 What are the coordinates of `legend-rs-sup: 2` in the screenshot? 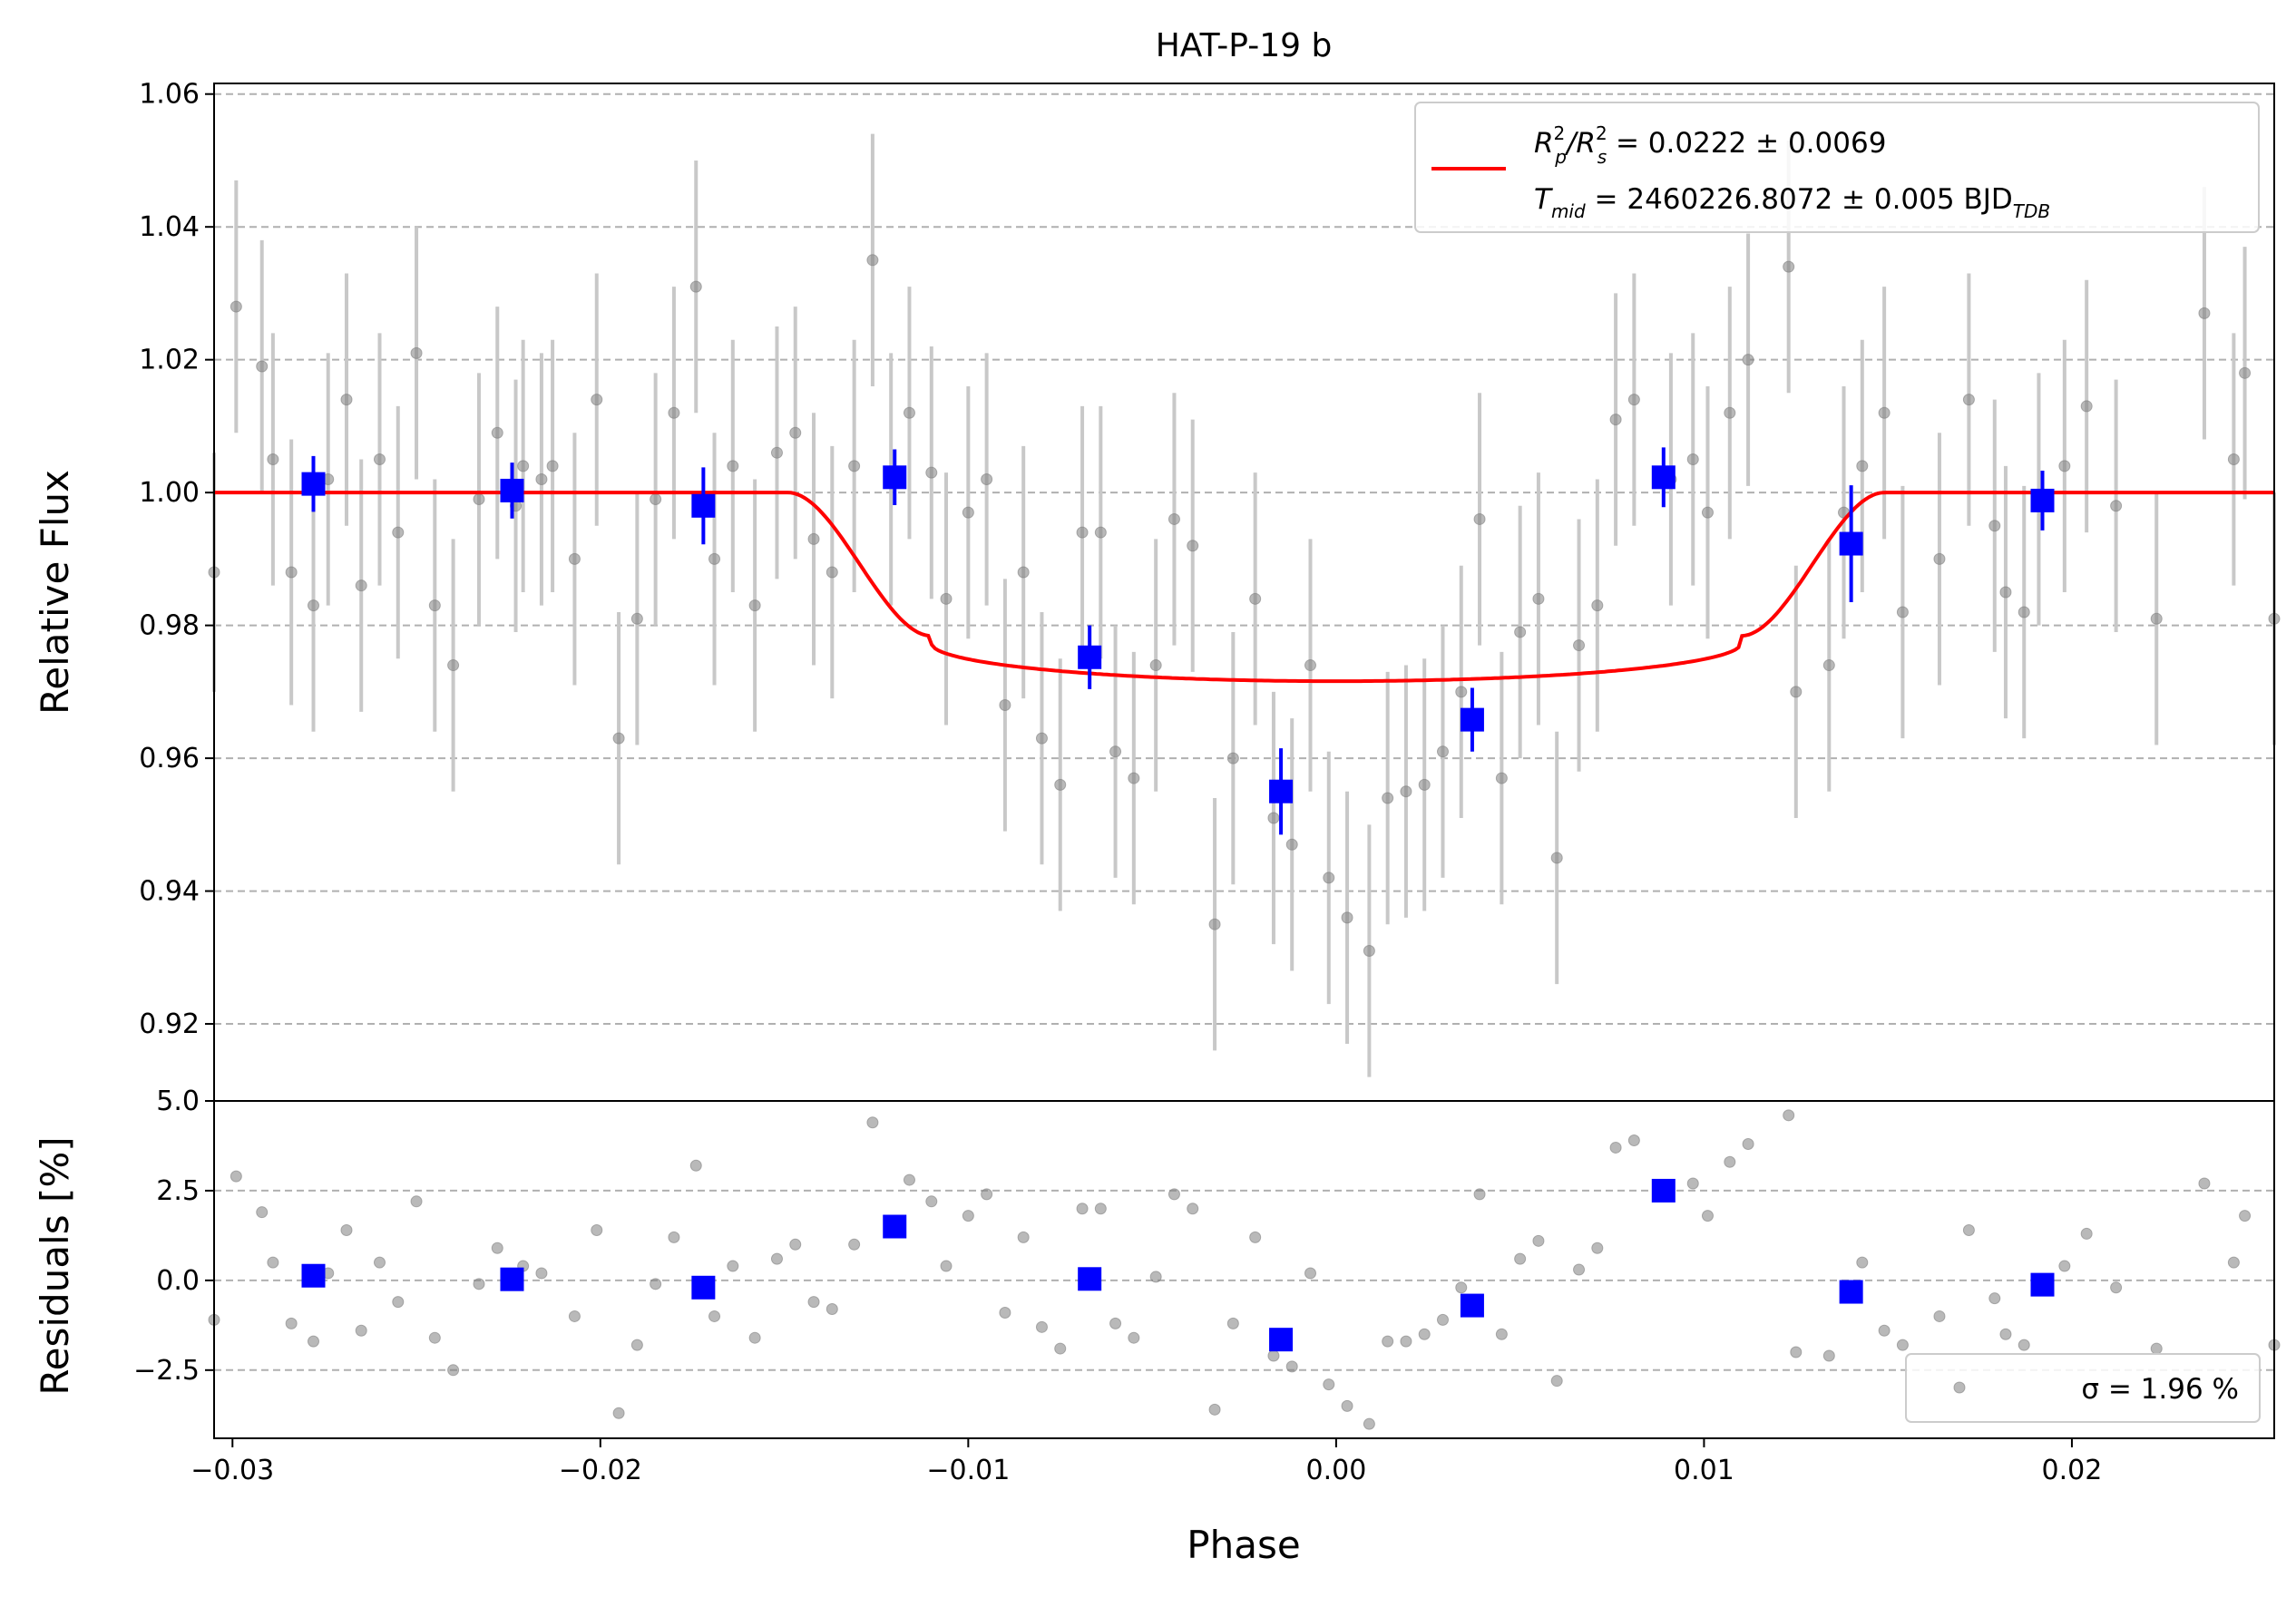 It's located at (1602, 133).